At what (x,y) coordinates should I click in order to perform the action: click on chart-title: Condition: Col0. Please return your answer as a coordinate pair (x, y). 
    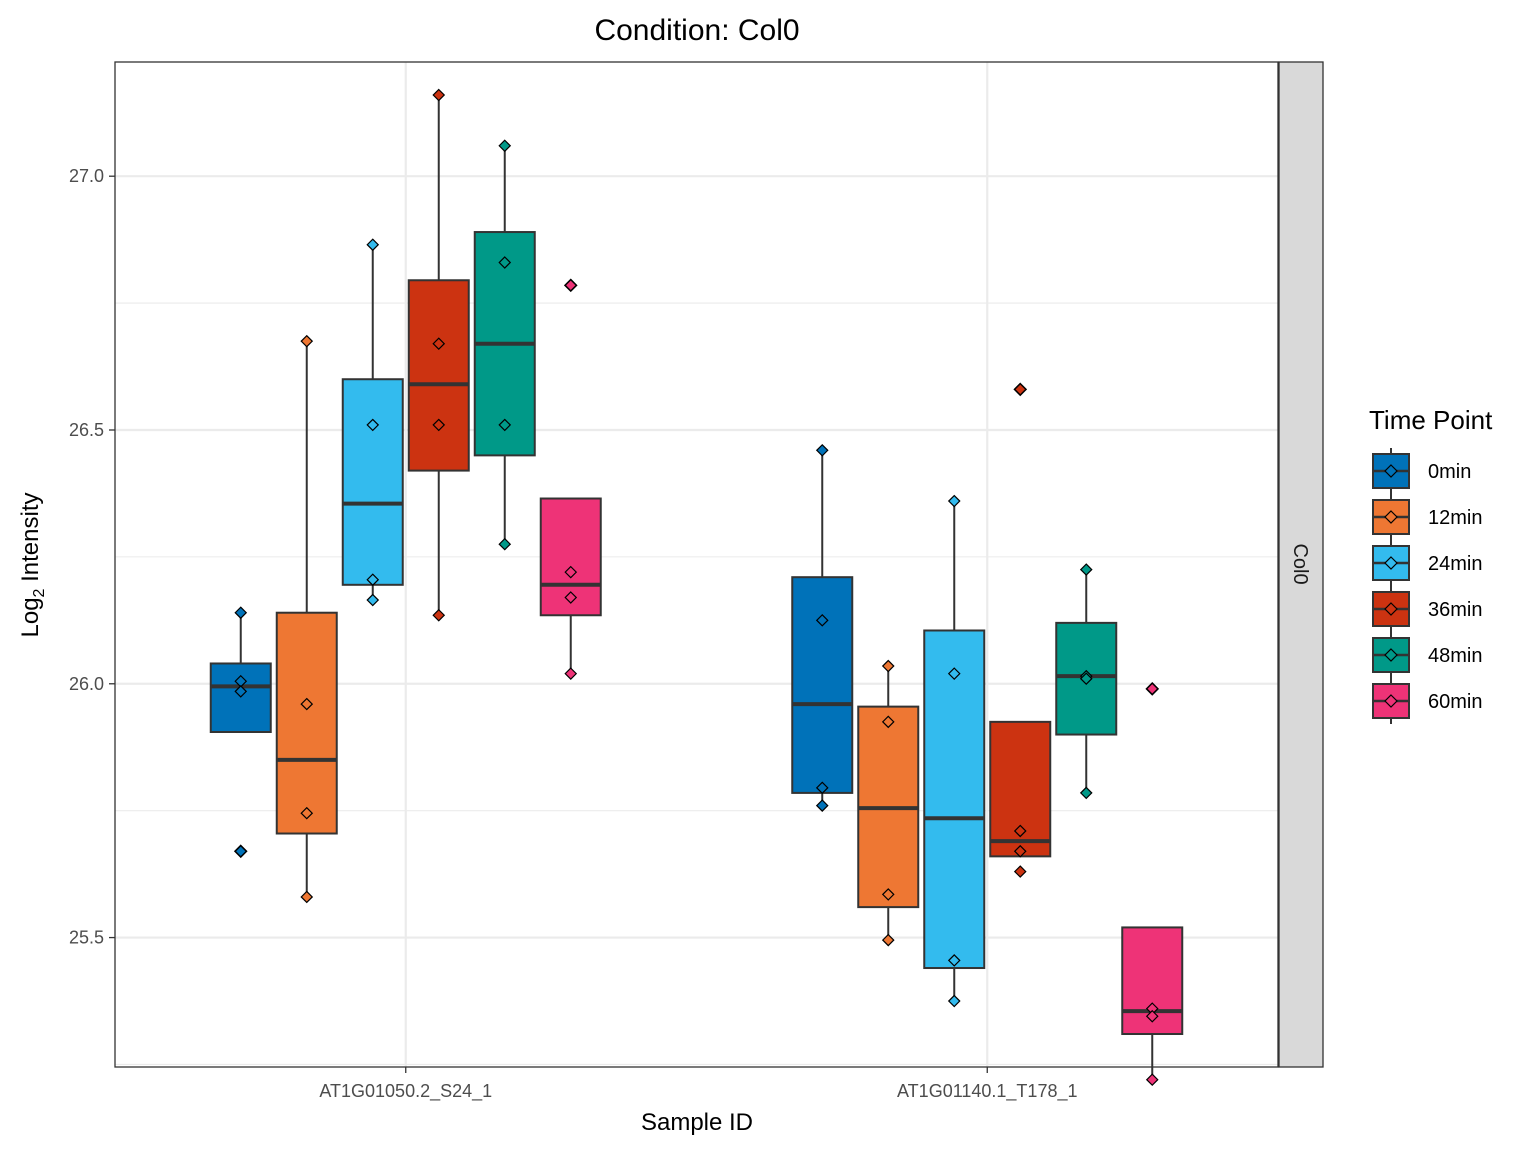
    Looking at the image, I should click on (696, 30).